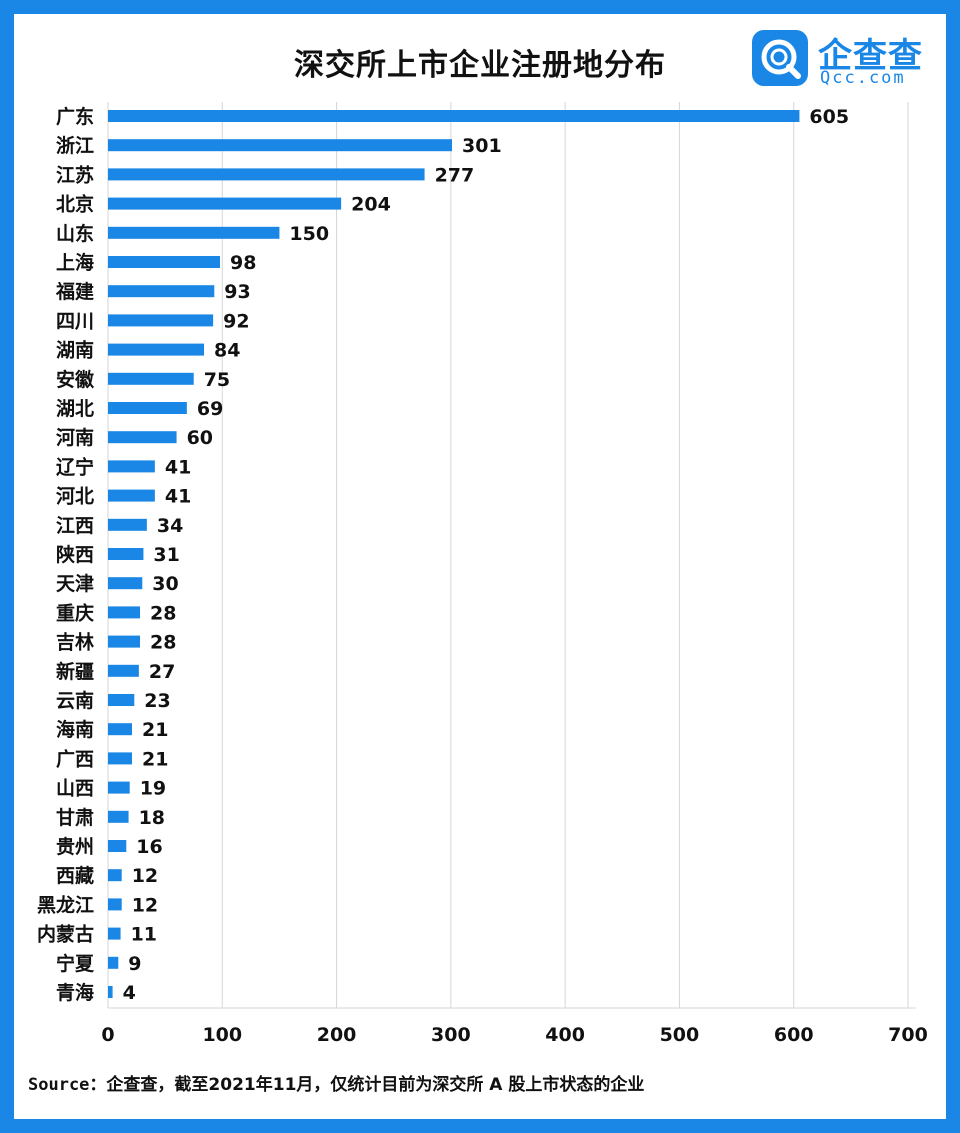 Image resolution: width=960 pixels, height=1133 pixels. I want to click on data-label: 18, so click(152, 818).